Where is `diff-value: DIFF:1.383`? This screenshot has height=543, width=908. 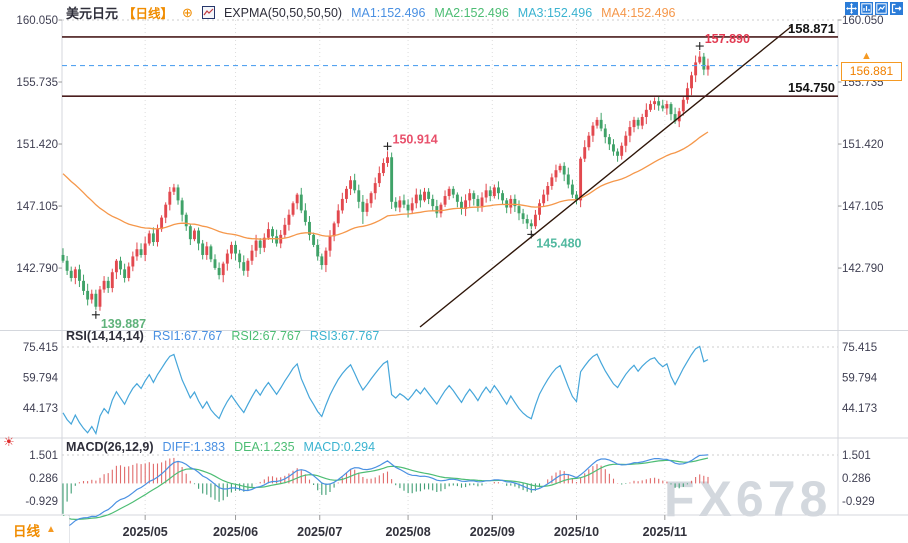 diff-value: DIFF:1.383 is located at coordinates (194, 447).